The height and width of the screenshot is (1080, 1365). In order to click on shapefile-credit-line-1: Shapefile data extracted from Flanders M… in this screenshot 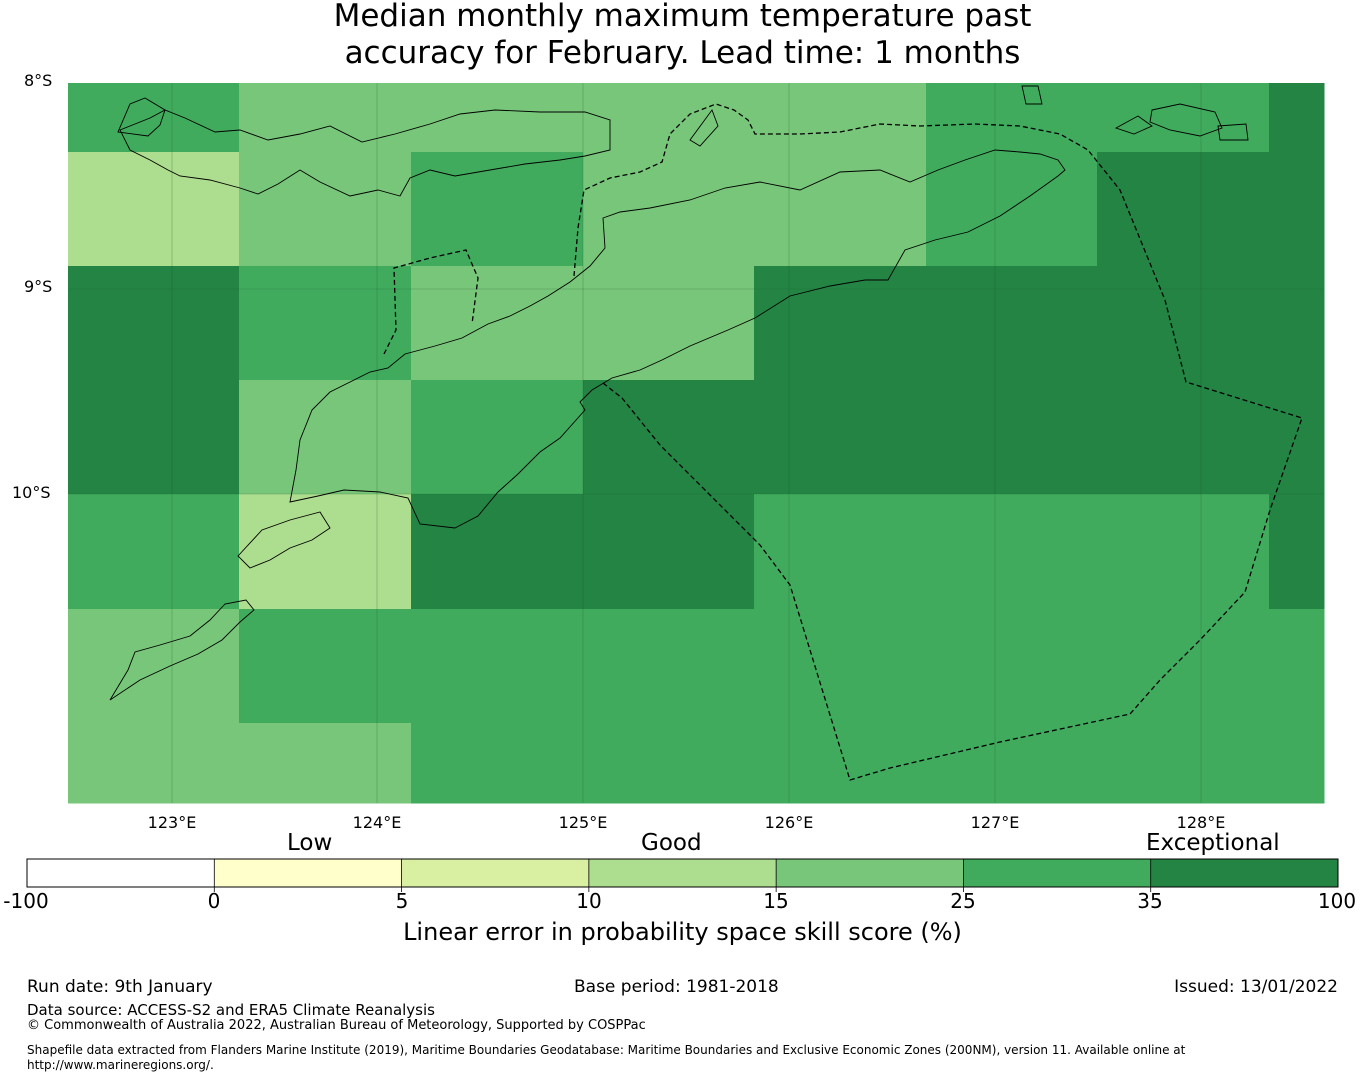, I will do `click(606, 1050)`.